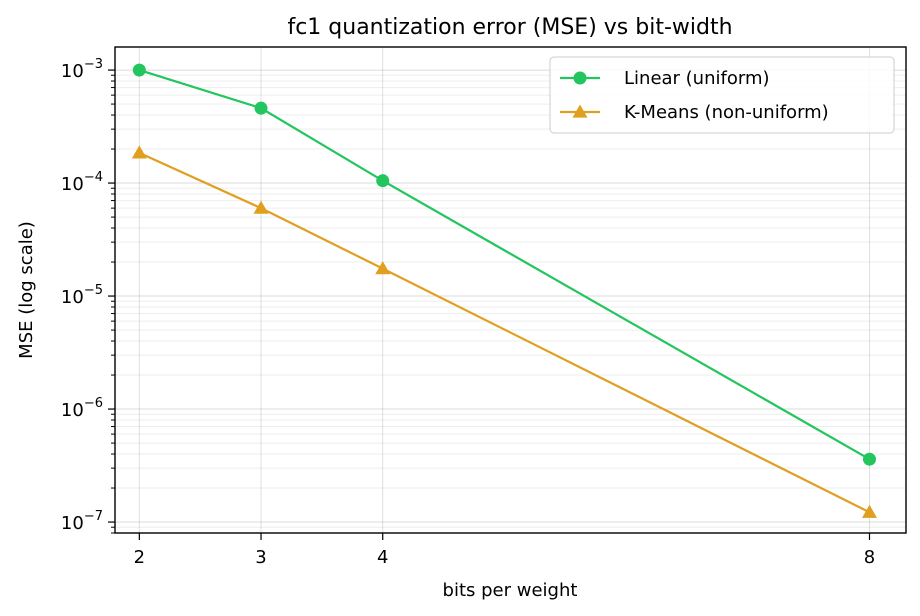  What do you see at coordinates (82, 408) in the screenshot?
I see `y-tick-label: 10⁻⁶` at bounding box center [82, 408].